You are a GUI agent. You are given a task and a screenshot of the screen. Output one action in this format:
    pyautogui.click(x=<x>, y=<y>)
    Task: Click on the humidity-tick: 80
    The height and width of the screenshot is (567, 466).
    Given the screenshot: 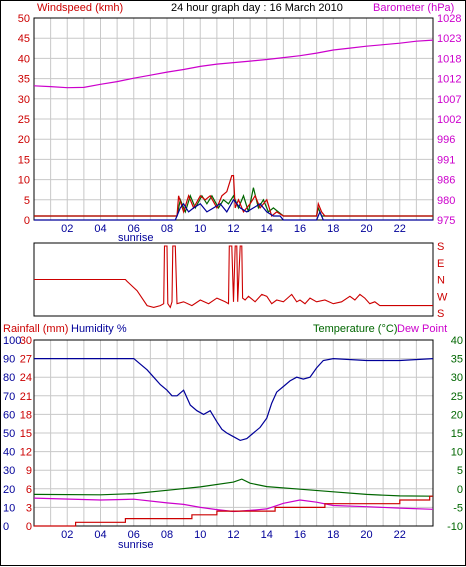 What is the action you would take?
    pyautogui.click(x=9, y=378)
    